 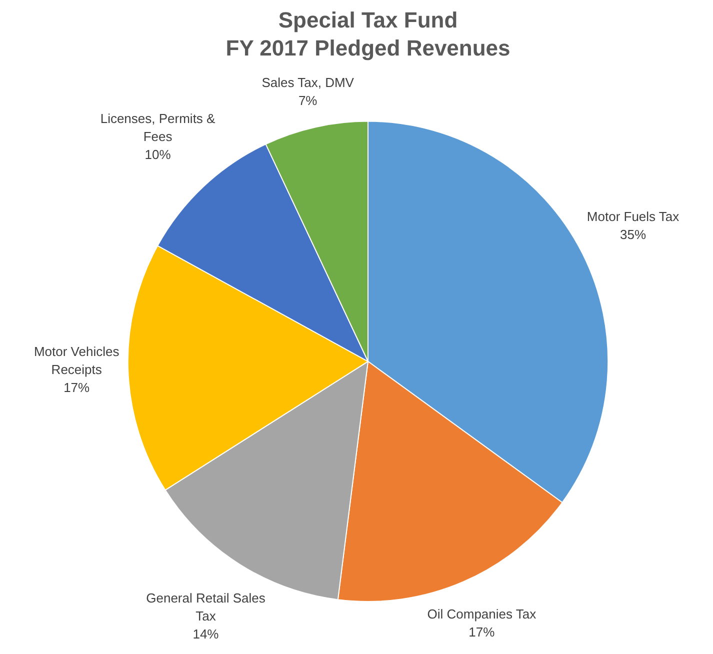 I want to click on slice-label: Oil Companies Tax, so click(x=482, y=614).